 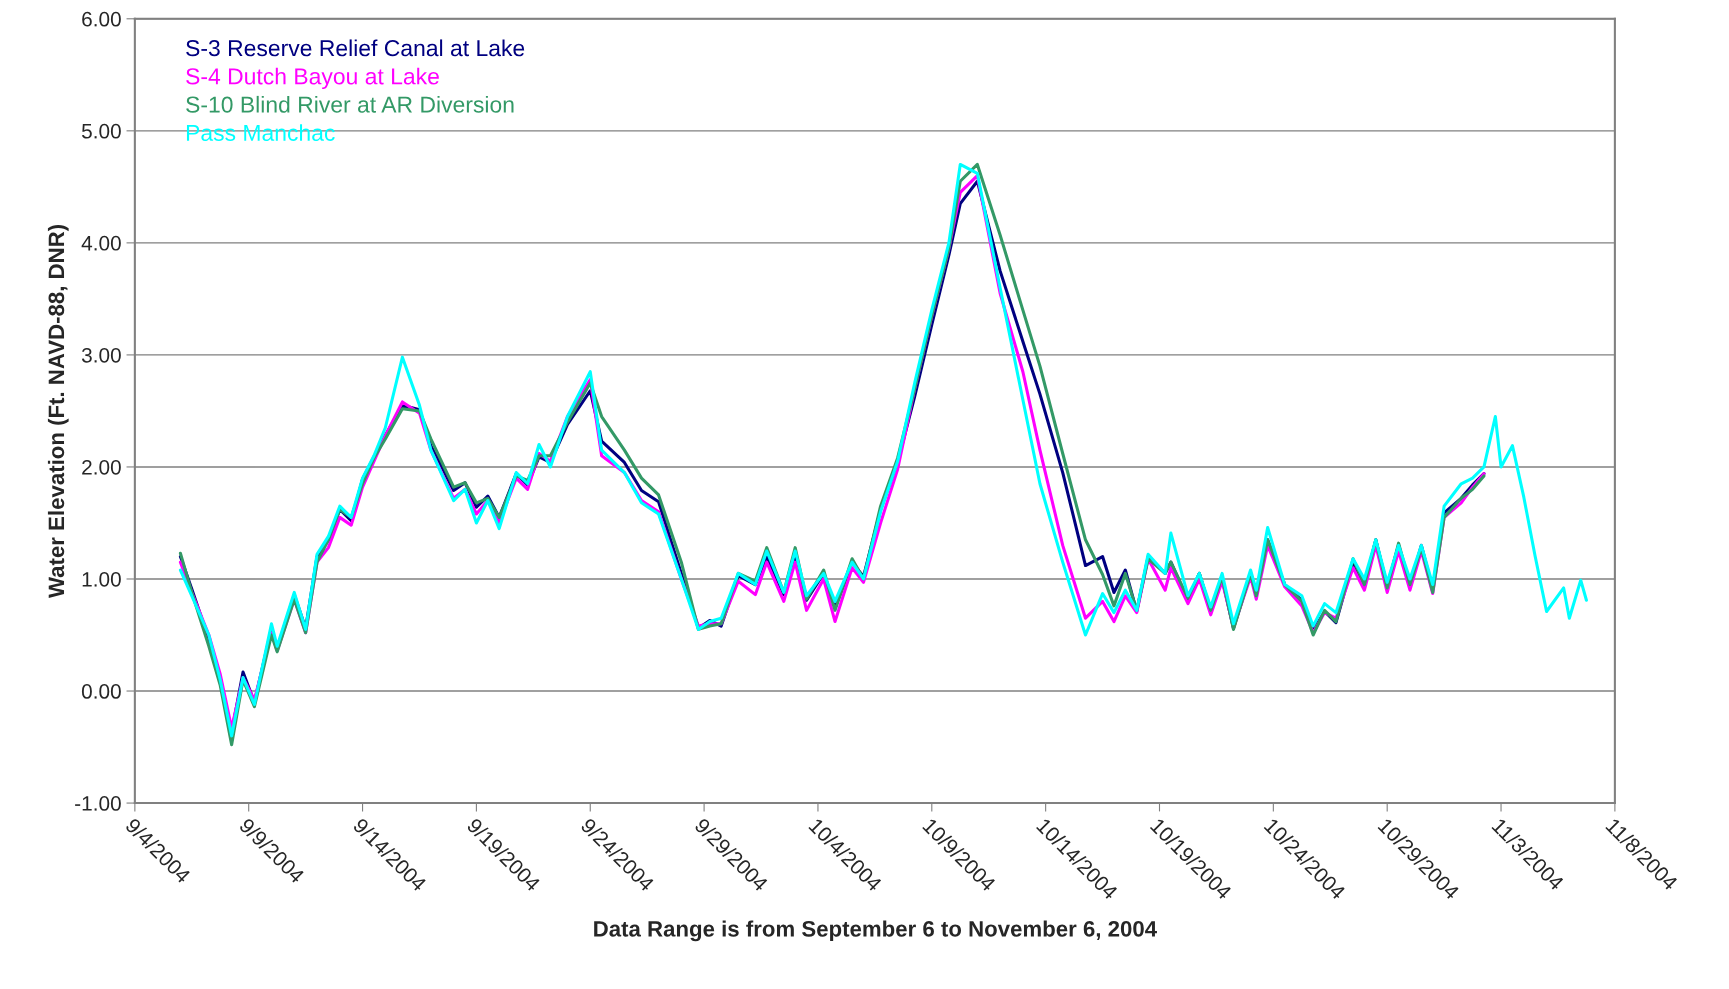 What do you see at coordinates (101, 243) in the screenshot?
I see `y-tick-label: 4.00` at bounding box center [101, 243].